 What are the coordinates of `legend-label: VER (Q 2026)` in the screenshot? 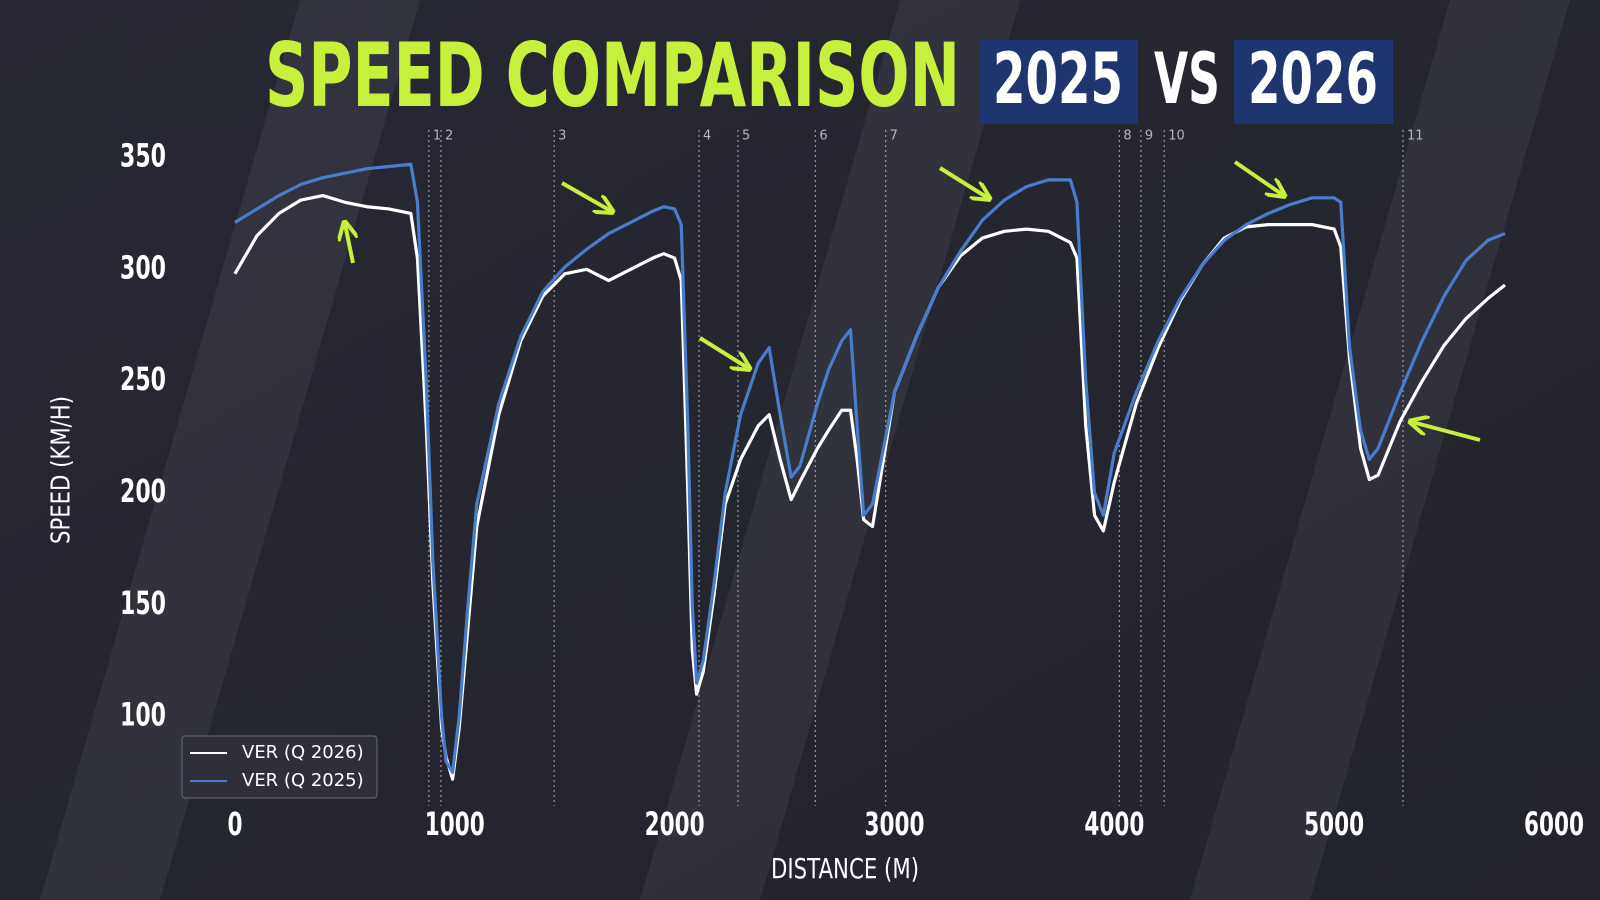 It's located at (303, 752).